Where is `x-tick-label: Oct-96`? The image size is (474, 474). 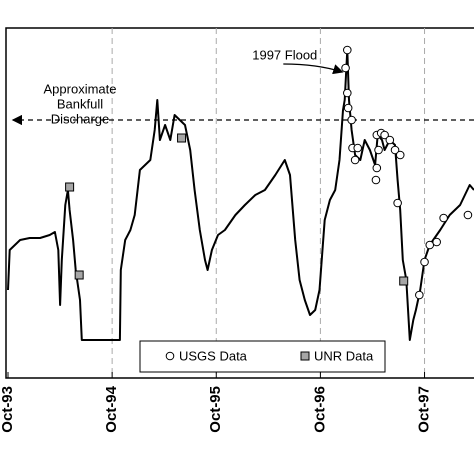
x-tick-label: Oct-96 is located at coordinates (319, 409).